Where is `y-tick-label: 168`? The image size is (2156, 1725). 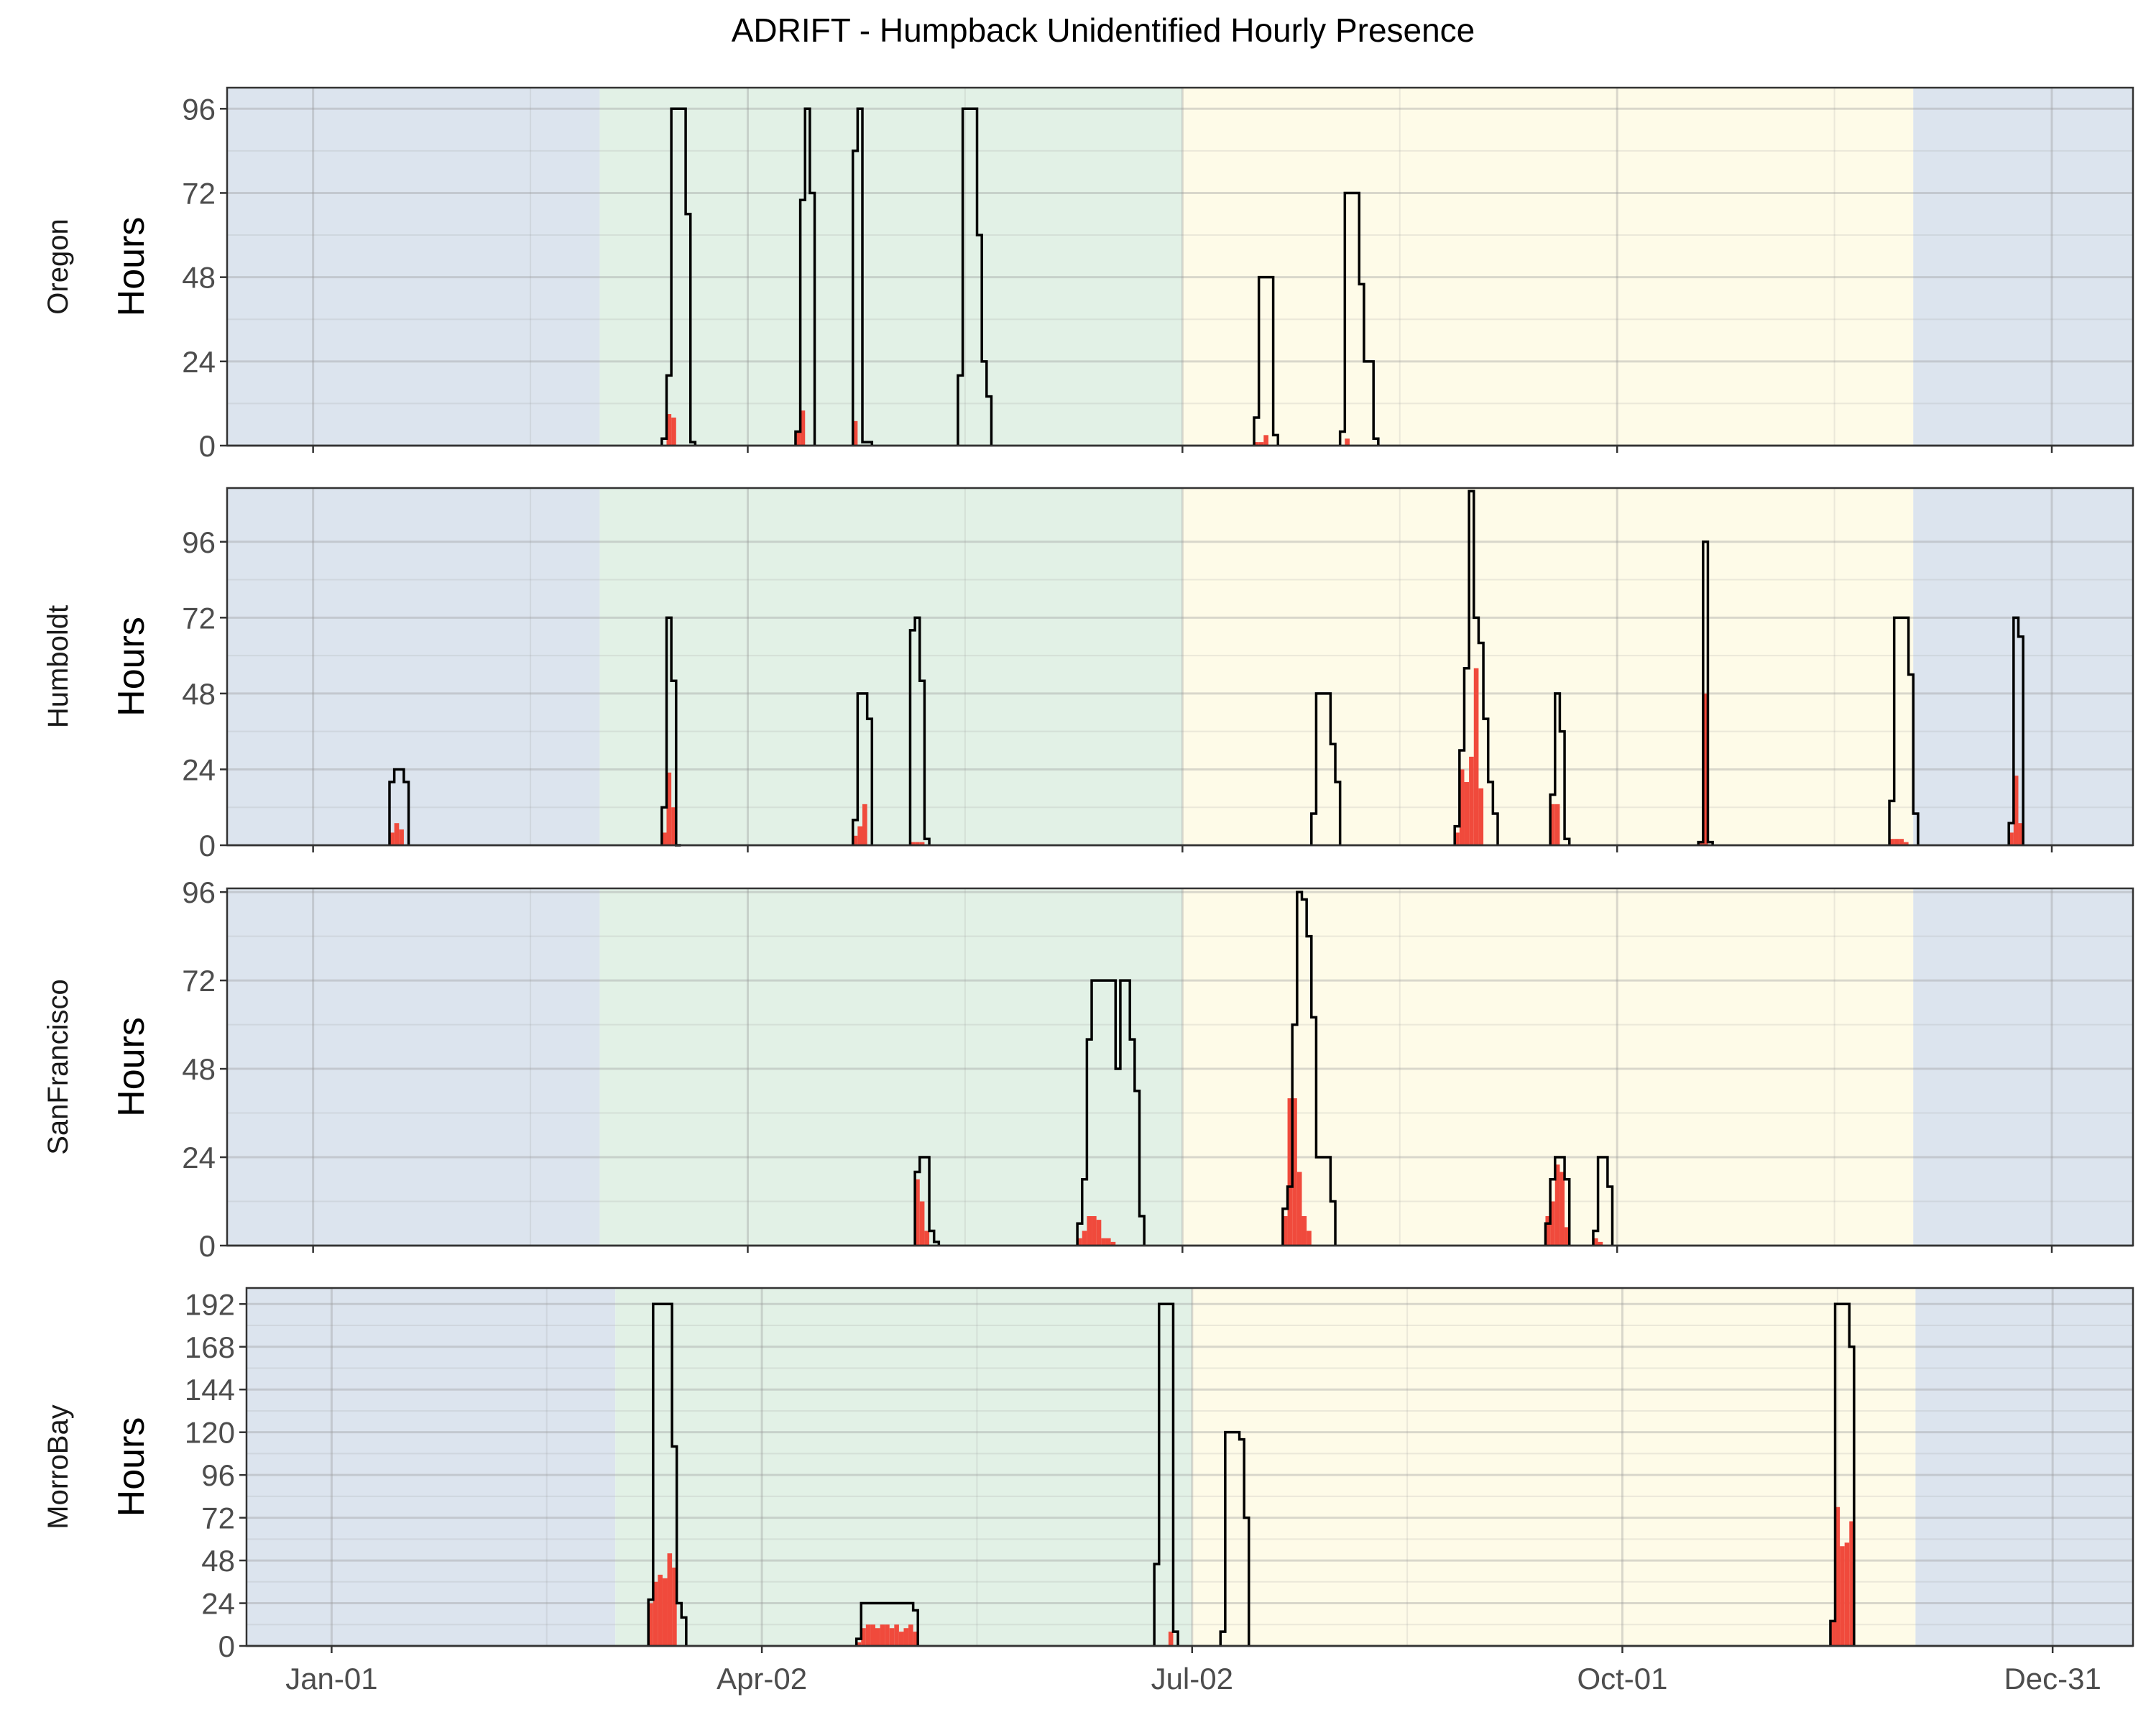
y-tick-label: 168 is located at coordinates (210, 1347).